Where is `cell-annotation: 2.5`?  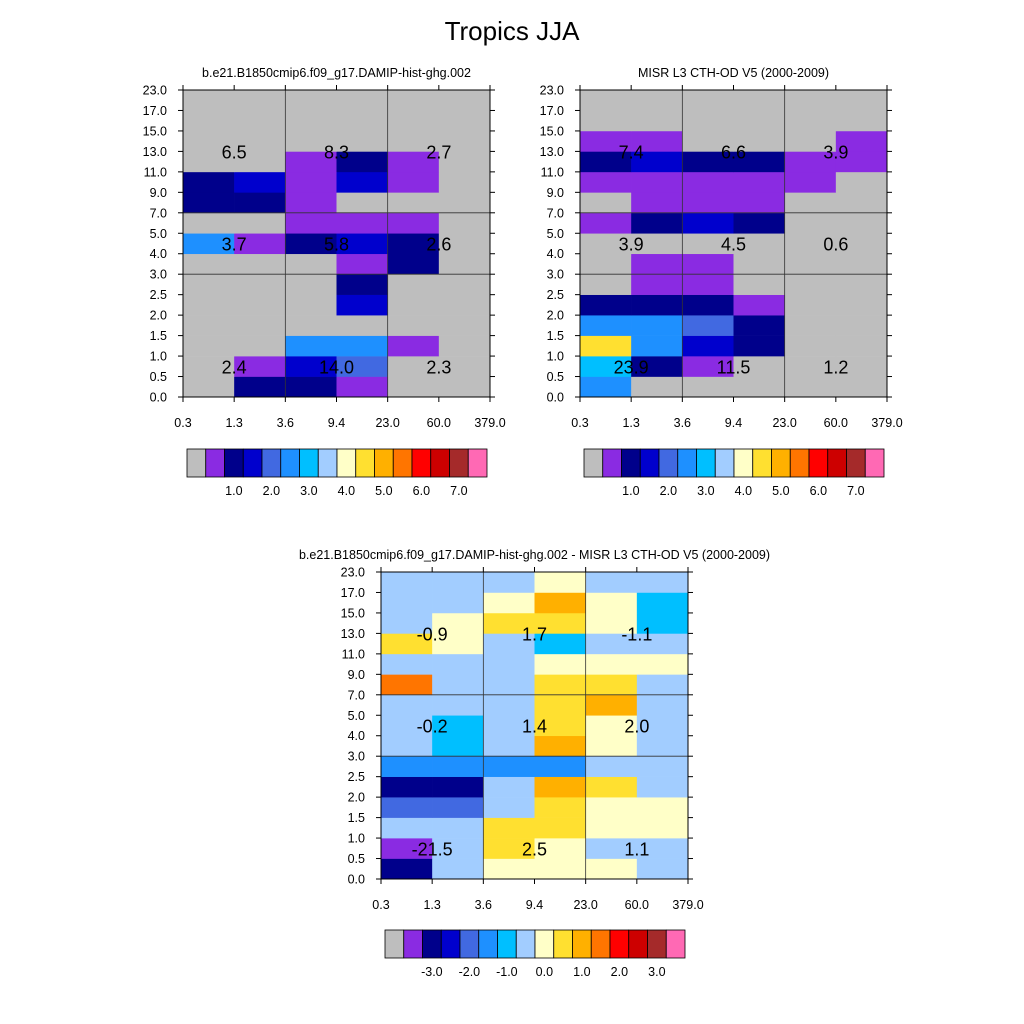
cell-annotation: 2.5 is located at coordinates (534, 849).